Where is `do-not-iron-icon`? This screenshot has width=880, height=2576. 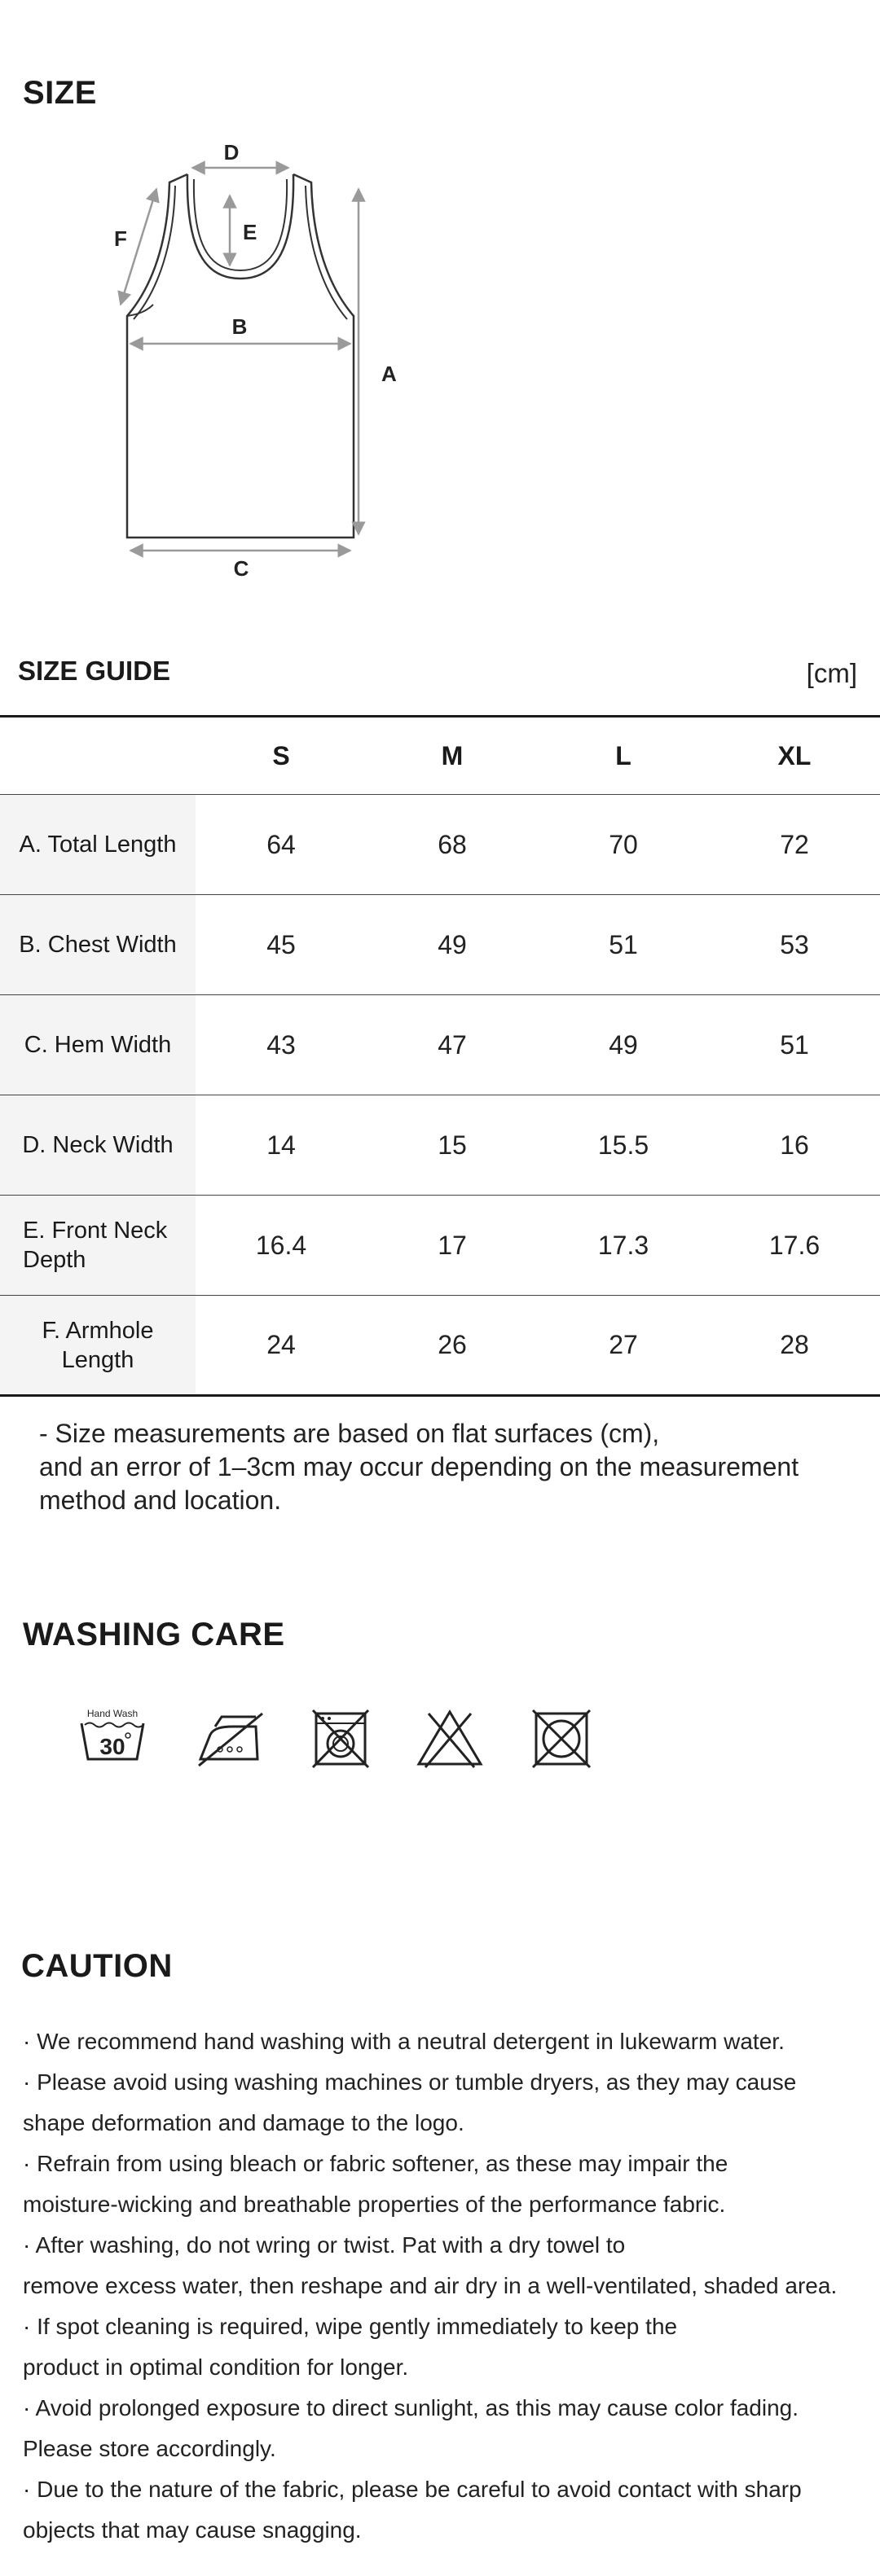
do-not-iron-icon is located at coordinates (230, 1740).